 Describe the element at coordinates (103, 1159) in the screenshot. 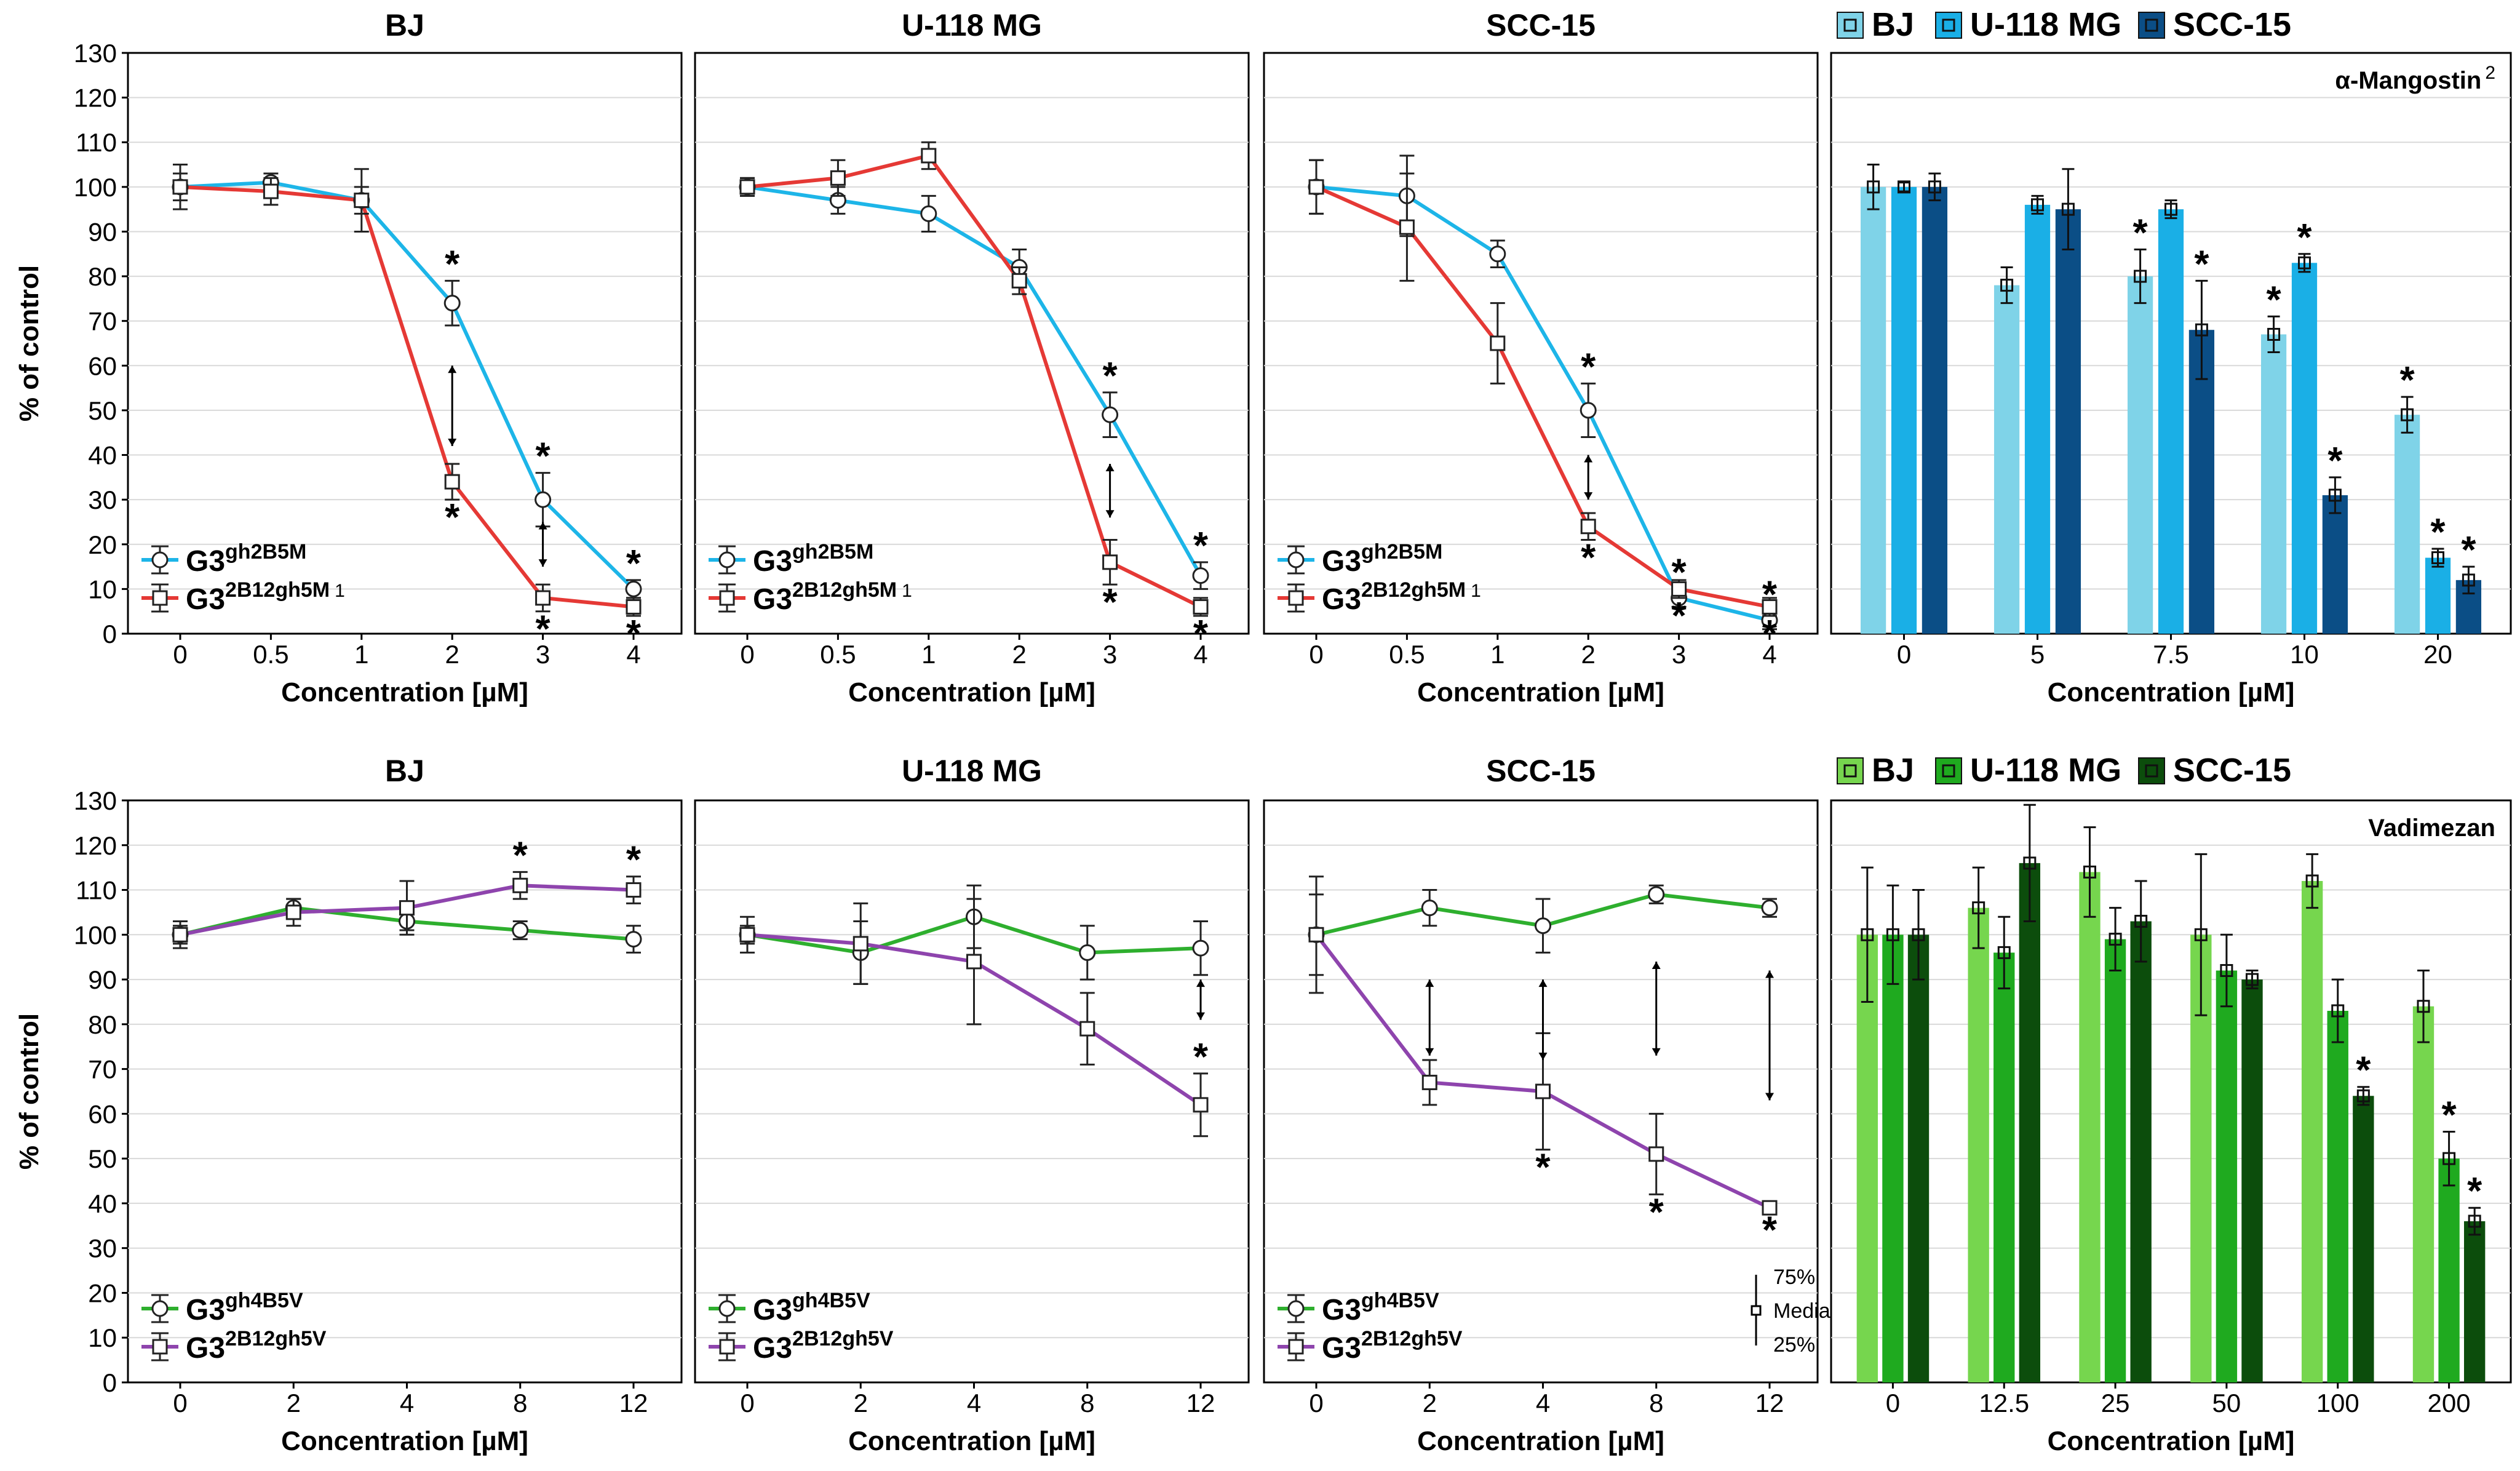

I see `y-tick-label: 50` at that location.